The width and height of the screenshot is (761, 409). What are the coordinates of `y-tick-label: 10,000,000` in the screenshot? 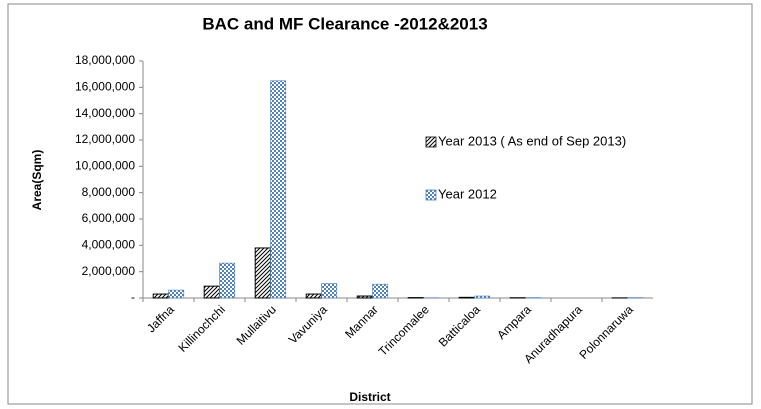 It's located at (105, 166).